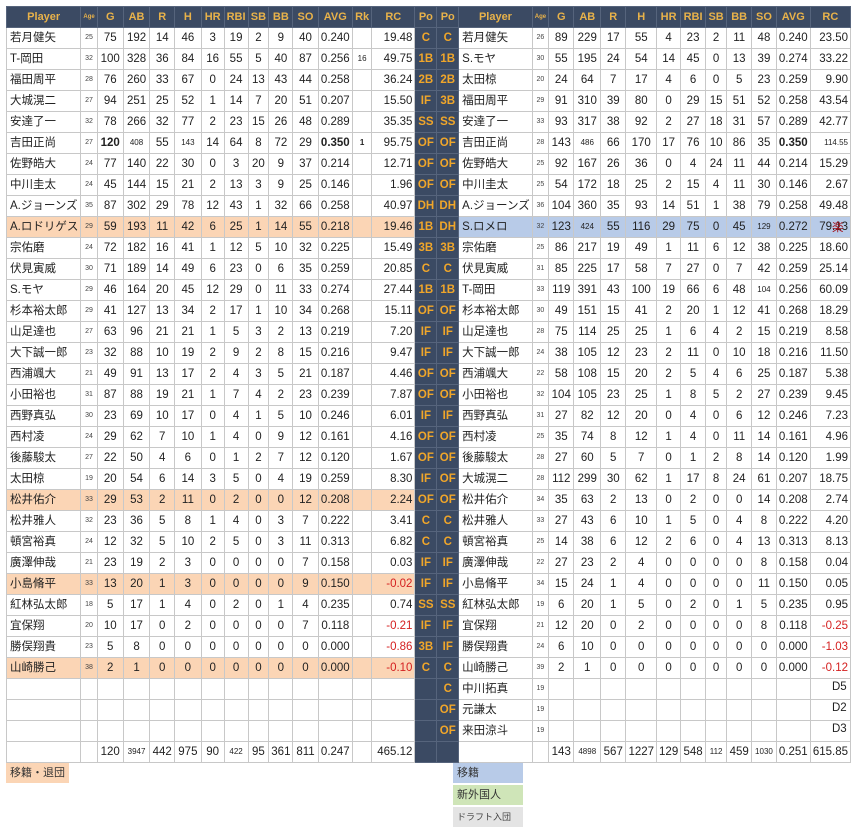 This screenshot has height=830, width=851. Describe the element at coordinates (793, 647) in the screenshot. I see `stat-avg: 0.000` at that location.